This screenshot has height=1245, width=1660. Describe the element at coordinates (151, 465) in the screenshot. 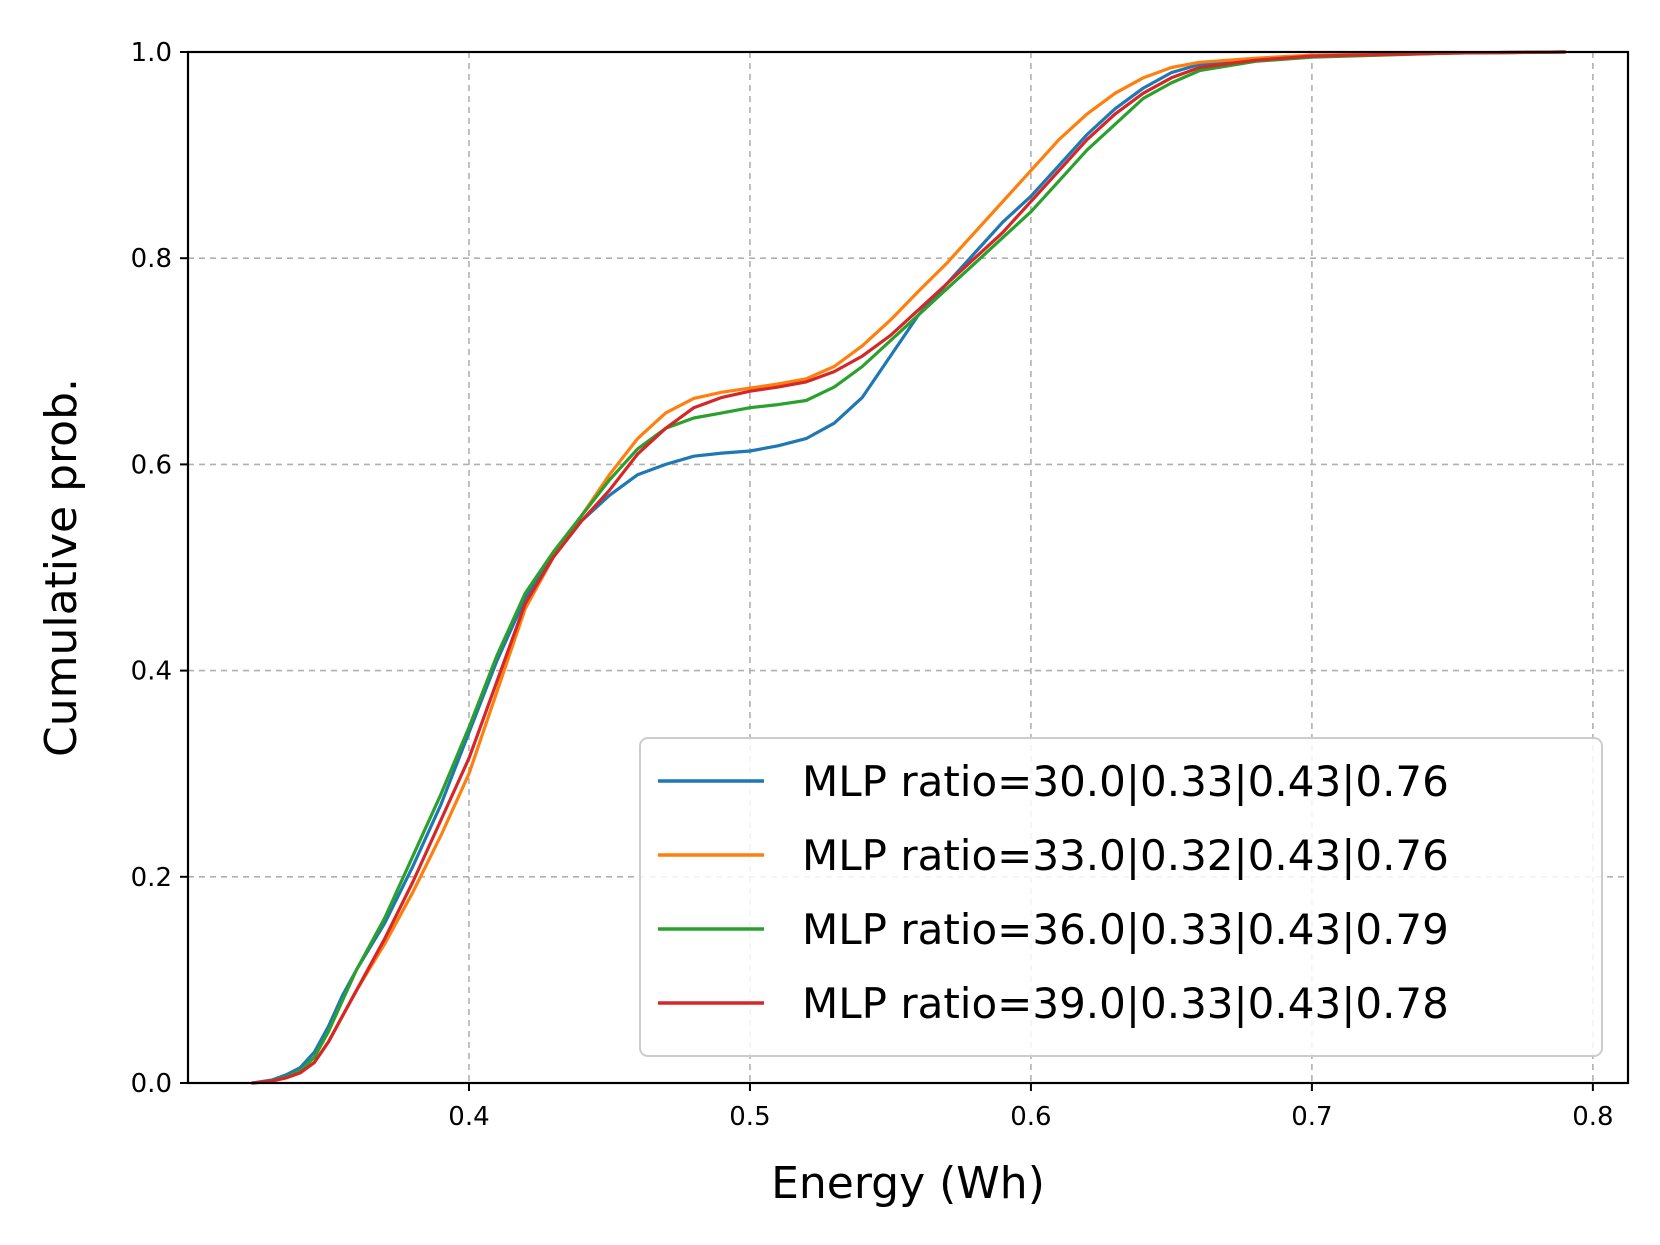

I see `y-tick-label: 0.6` at that location.